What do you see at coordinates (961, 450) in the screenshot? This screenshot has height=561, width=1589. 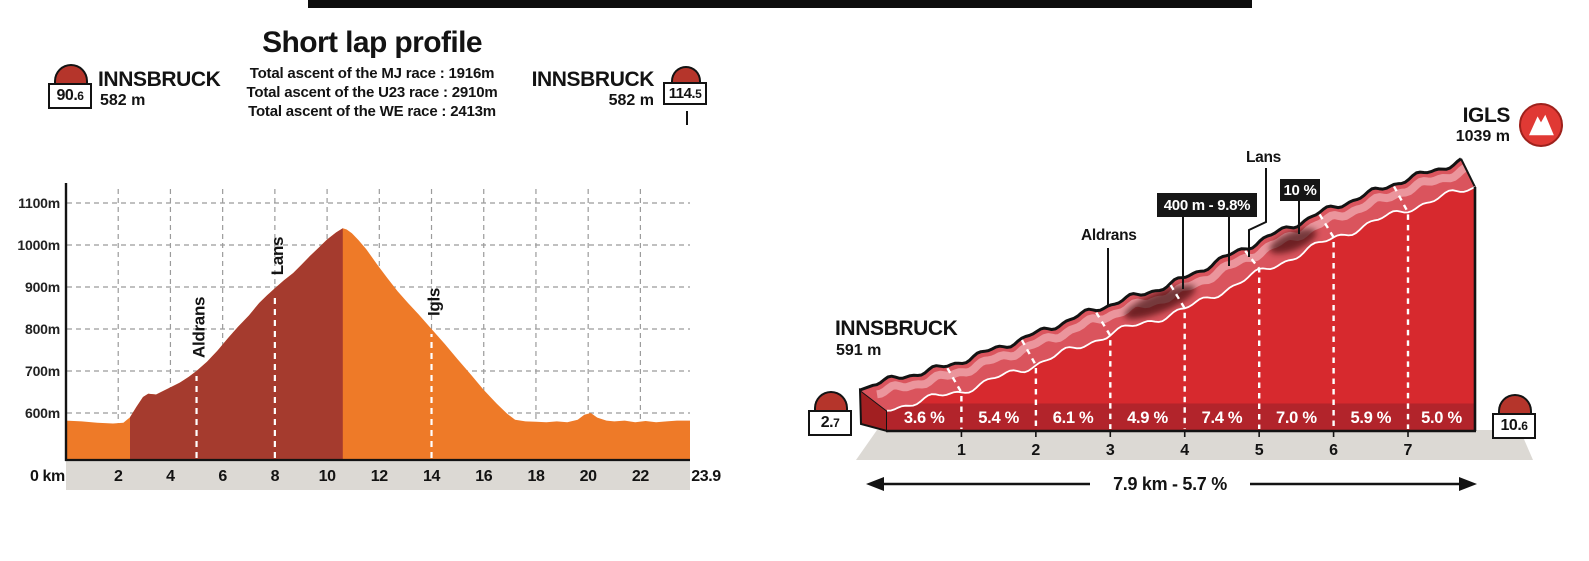 I see `svg-text: 1` at bounding box center [961, 450].